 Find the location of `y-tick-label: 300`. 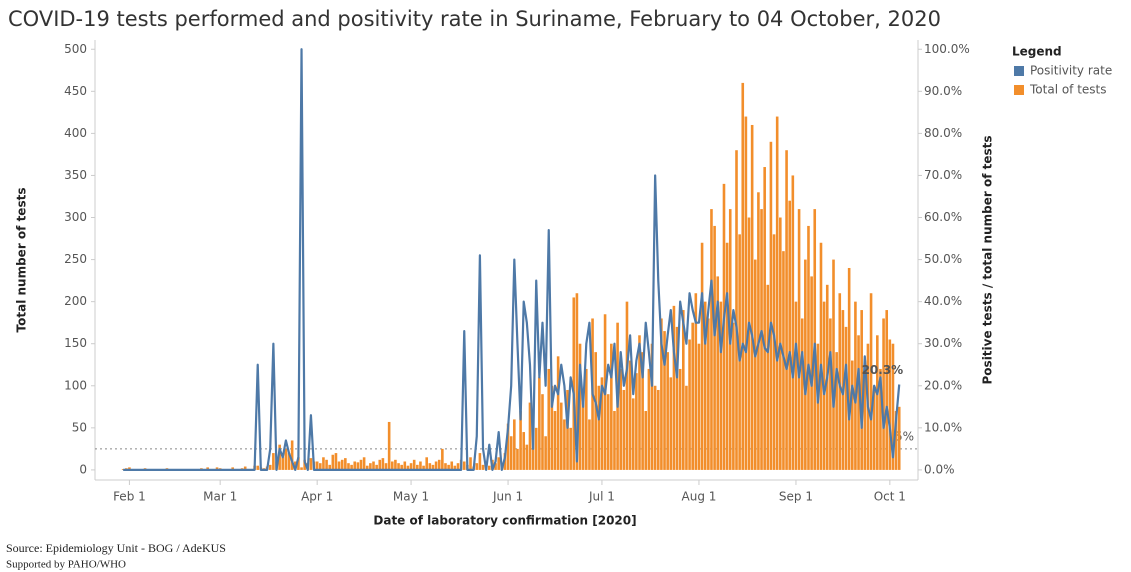

y-tick-label: 300 is located at coordinates (75, 217).